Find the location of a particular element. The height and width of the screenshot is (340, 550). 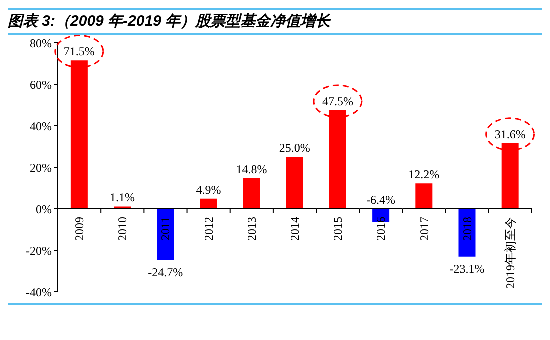

data-label: -24.7% is located at coordinates (166, 272).